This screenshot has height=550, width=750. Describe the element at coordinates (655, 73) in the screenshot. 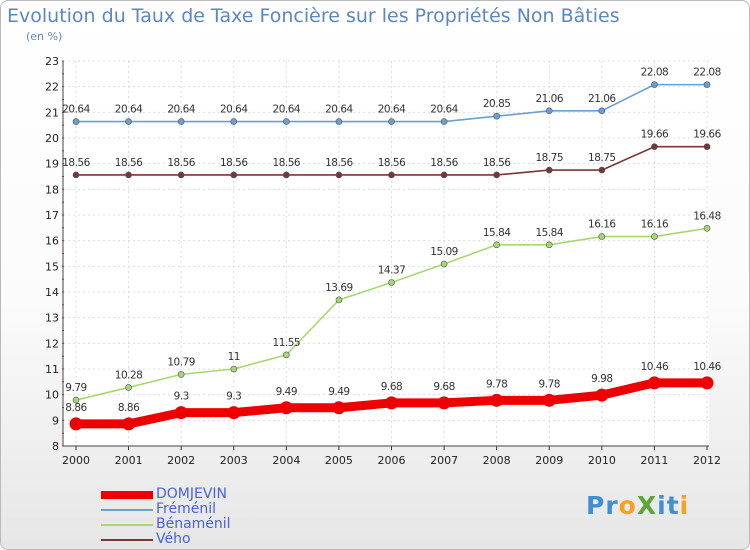

I see `data-label: 22.08` at that location.